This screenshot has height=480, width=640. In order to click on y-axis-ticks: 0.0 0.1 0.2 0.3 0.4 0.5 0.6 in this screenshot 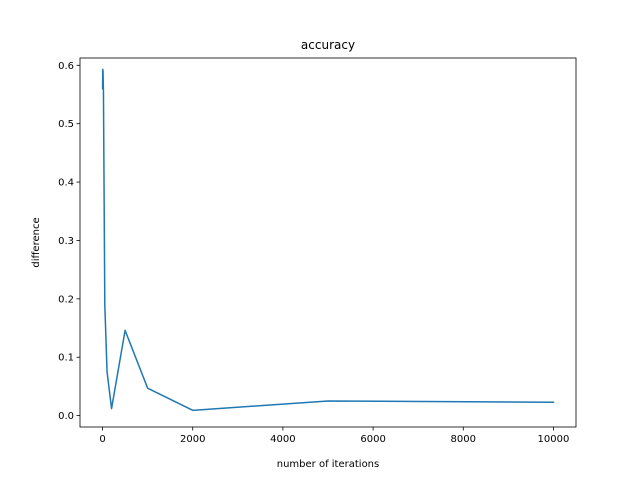, I will do `click(69, 241)`.